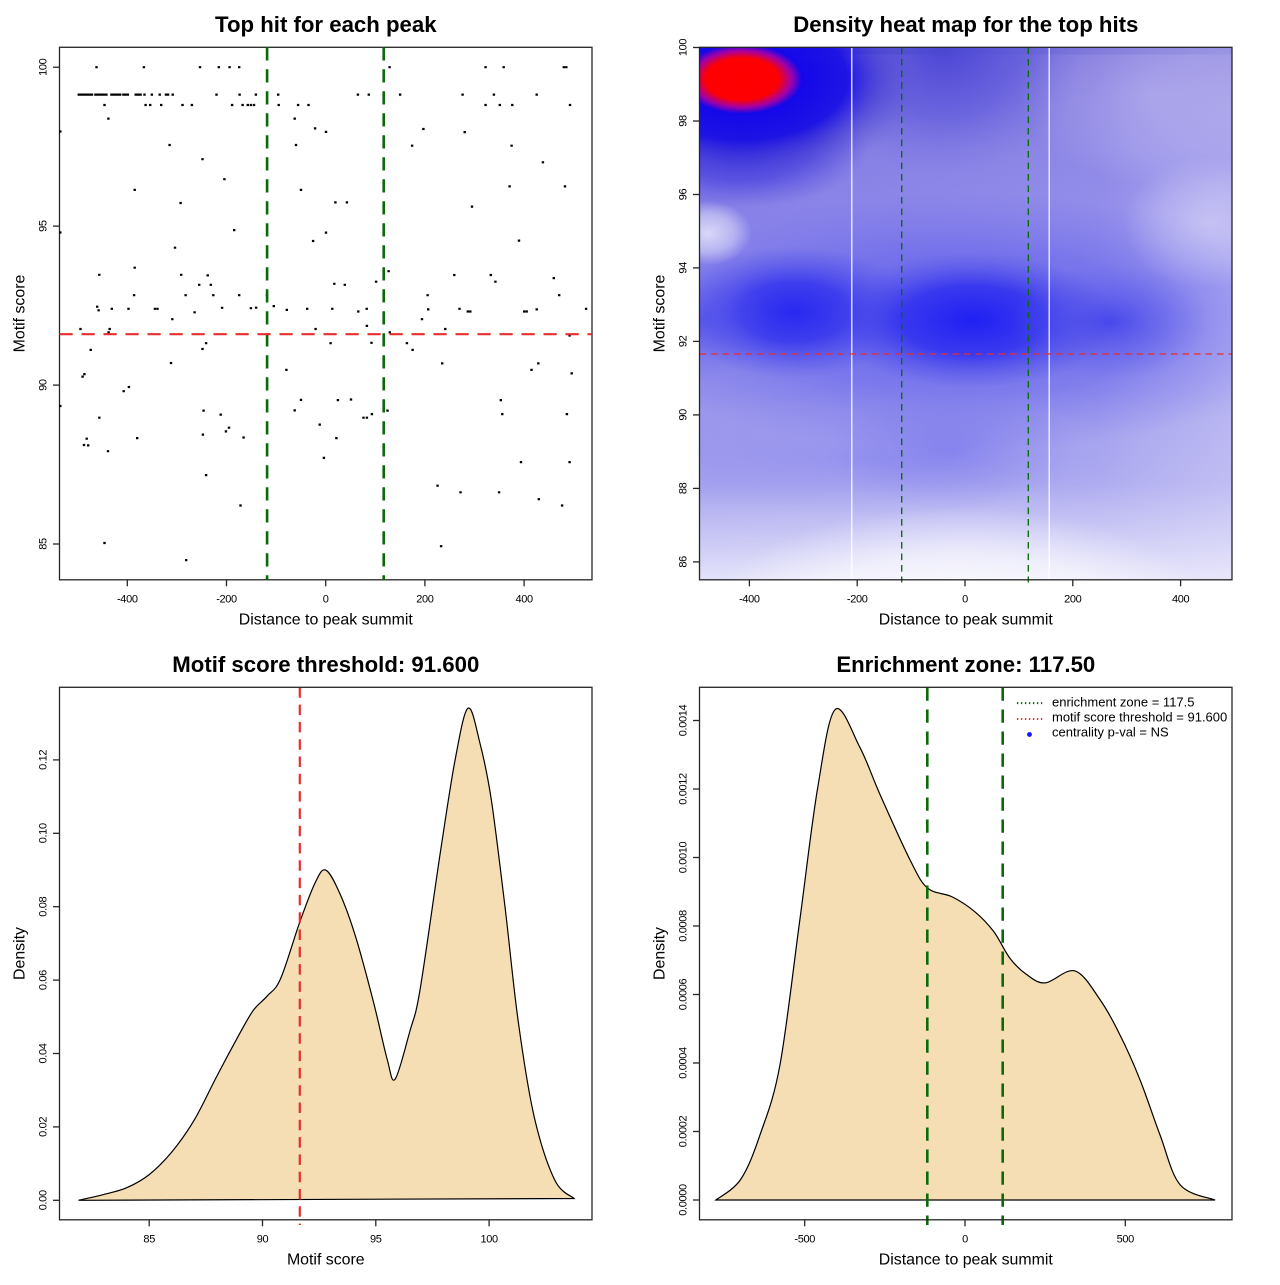  Describe the element at coordinates (1139, 716) in the screenshot. I see `svg-text: motif score threshold = 91.600` at that location.